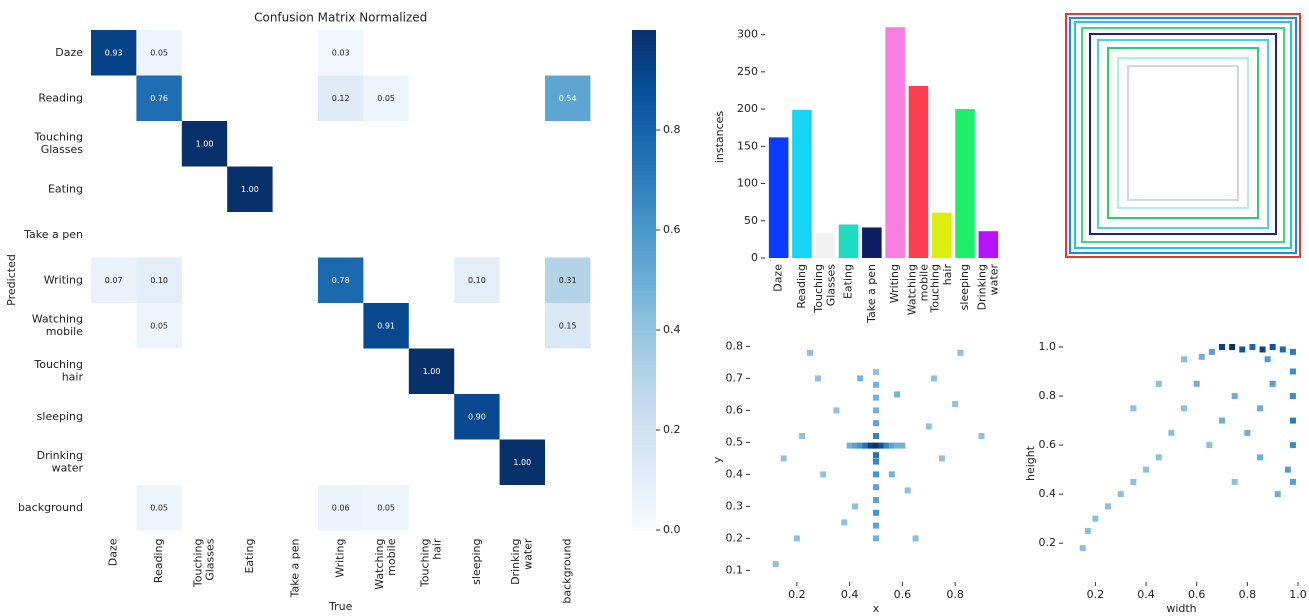 Image resolution: width=1309 pixels, height=616 pixels. I want to click on cell-label: 0.06, so click(341, 507).